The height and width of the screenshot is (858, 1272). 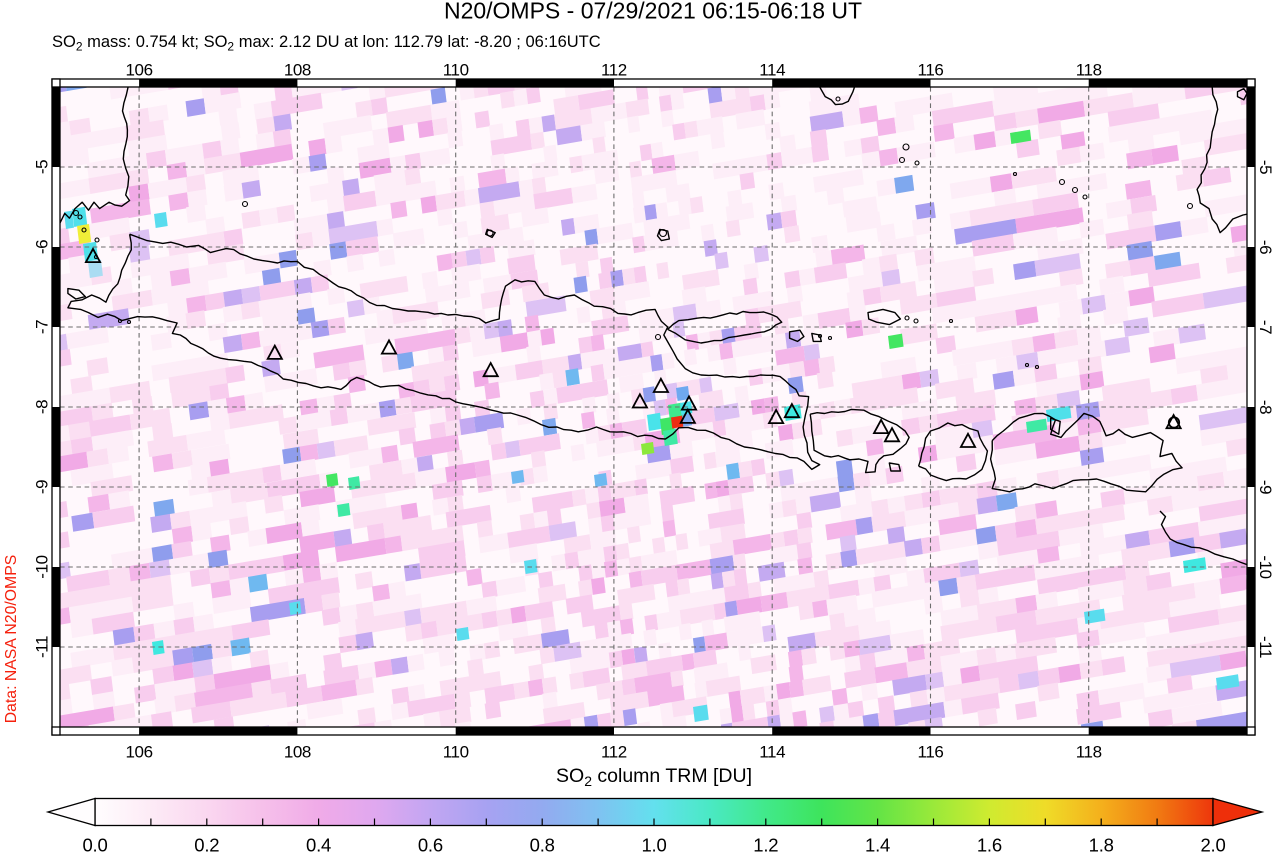 What do you see at coordinates (654, 777) in the screenshot?
I see `svg-text: SO2 column TRM [DU]` at bounding box center [654, 777].